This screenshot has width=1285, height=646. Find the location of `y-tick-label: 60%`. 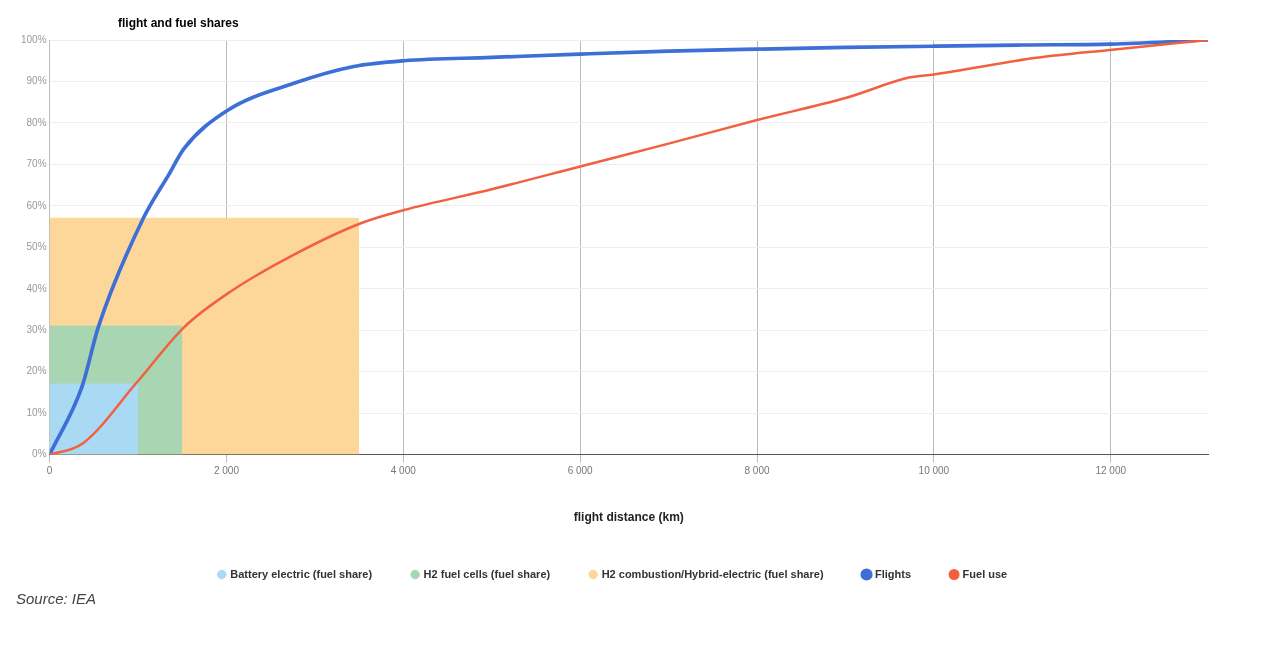

y-tick-label: 60% is located at coordinates (36, 205).